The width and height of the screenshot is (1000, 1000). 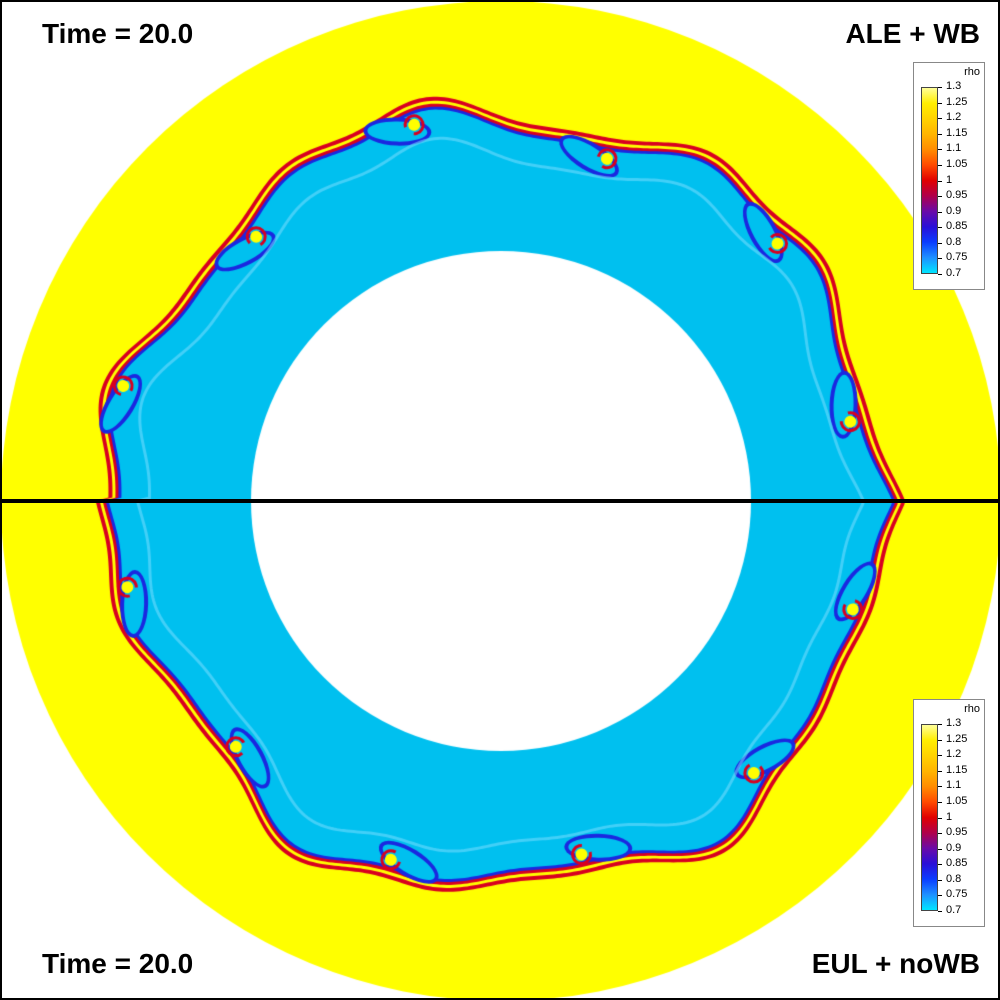 I want to click on time-label-top: Time = 20.0, so click(x=118, y=33).